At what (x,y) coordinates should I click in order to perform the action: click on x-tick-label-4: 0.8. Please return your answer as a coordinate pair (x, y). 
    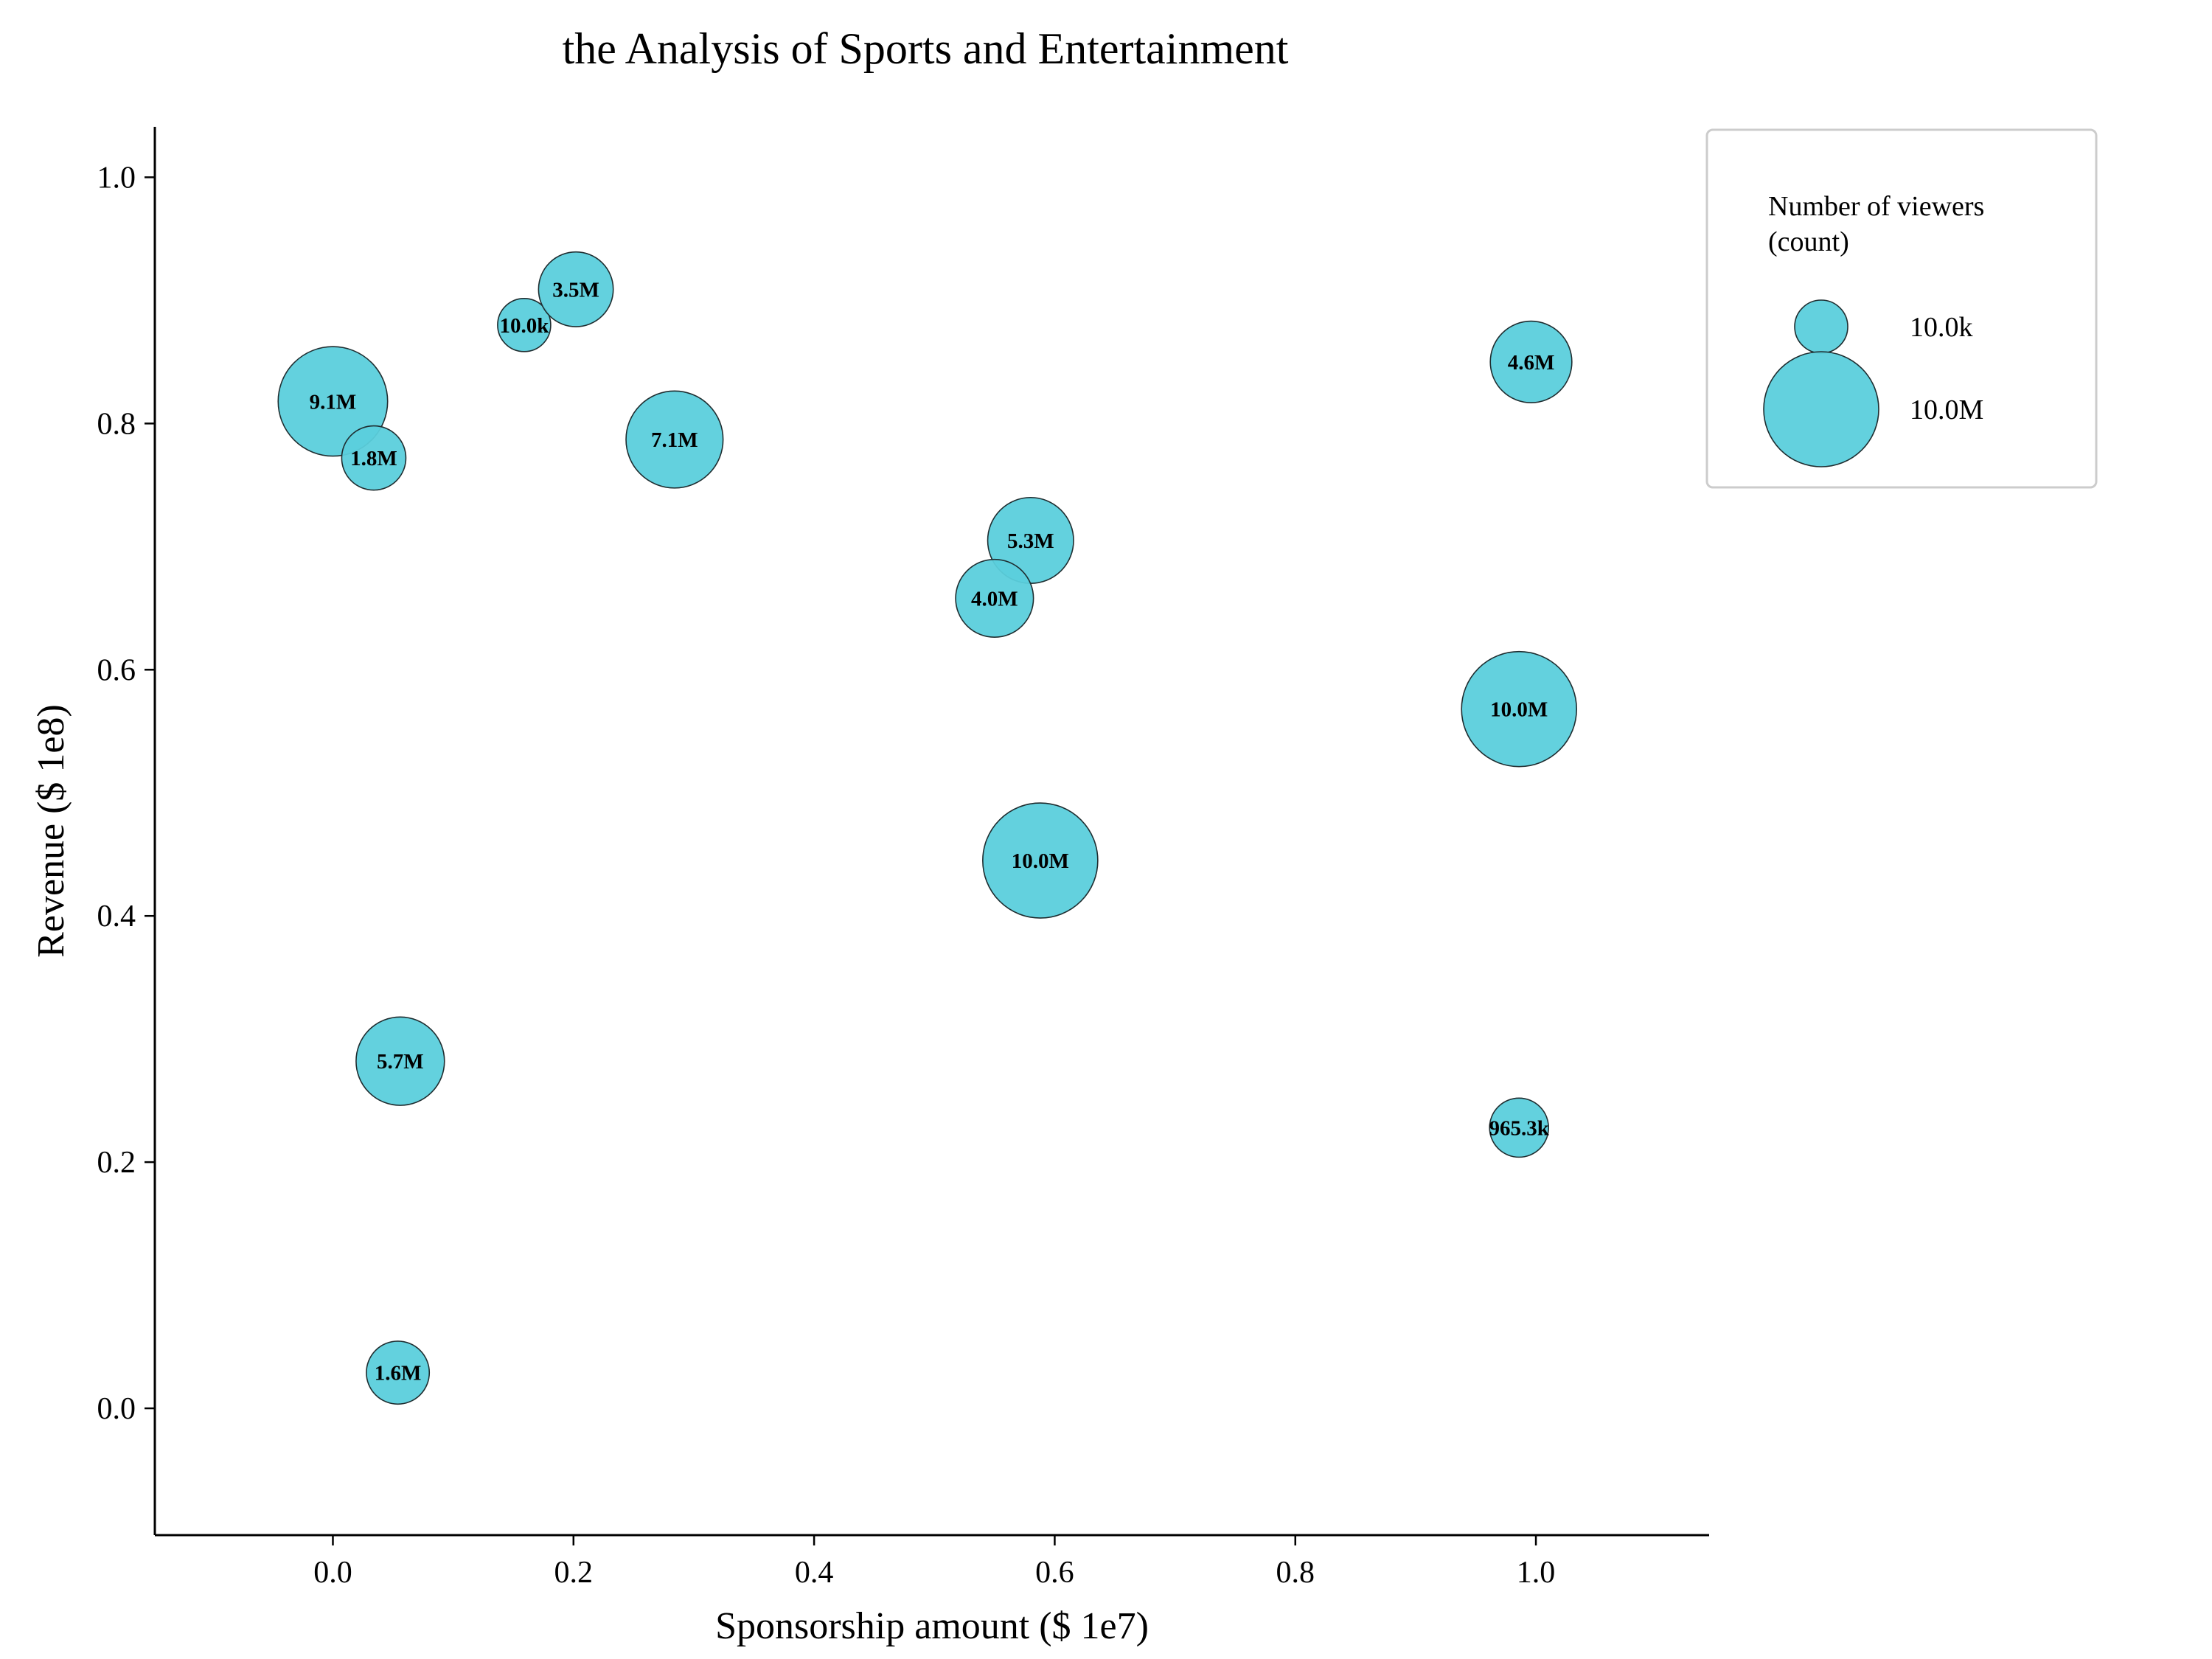
    Looking at the image, I should click on (1295, 1573).